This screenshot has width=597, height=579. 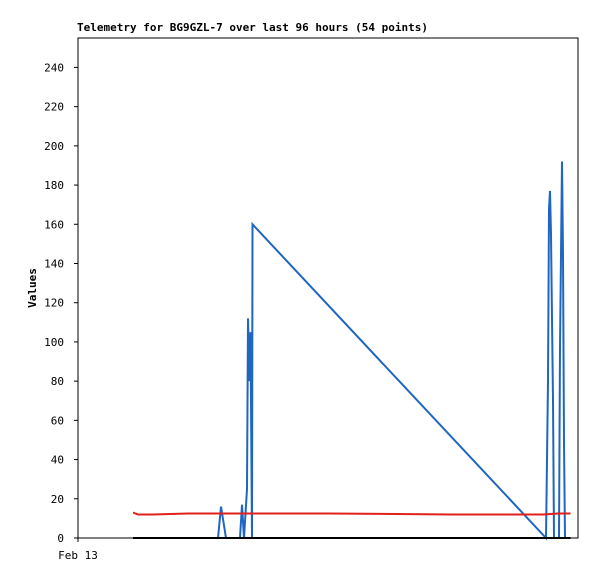 I want to click on x-tick-label: Feb 13, so click(x=78, y=555).